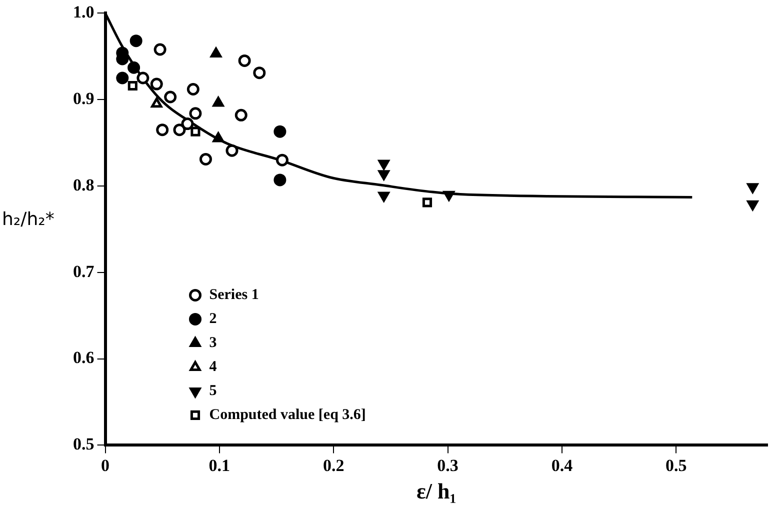 Image resolution: width=775 pixels, height=506 pixels. What do you see at coordinates (213, 391) in the screenshot?
I see `legend-label: 5` at bounding box center [213, 391].